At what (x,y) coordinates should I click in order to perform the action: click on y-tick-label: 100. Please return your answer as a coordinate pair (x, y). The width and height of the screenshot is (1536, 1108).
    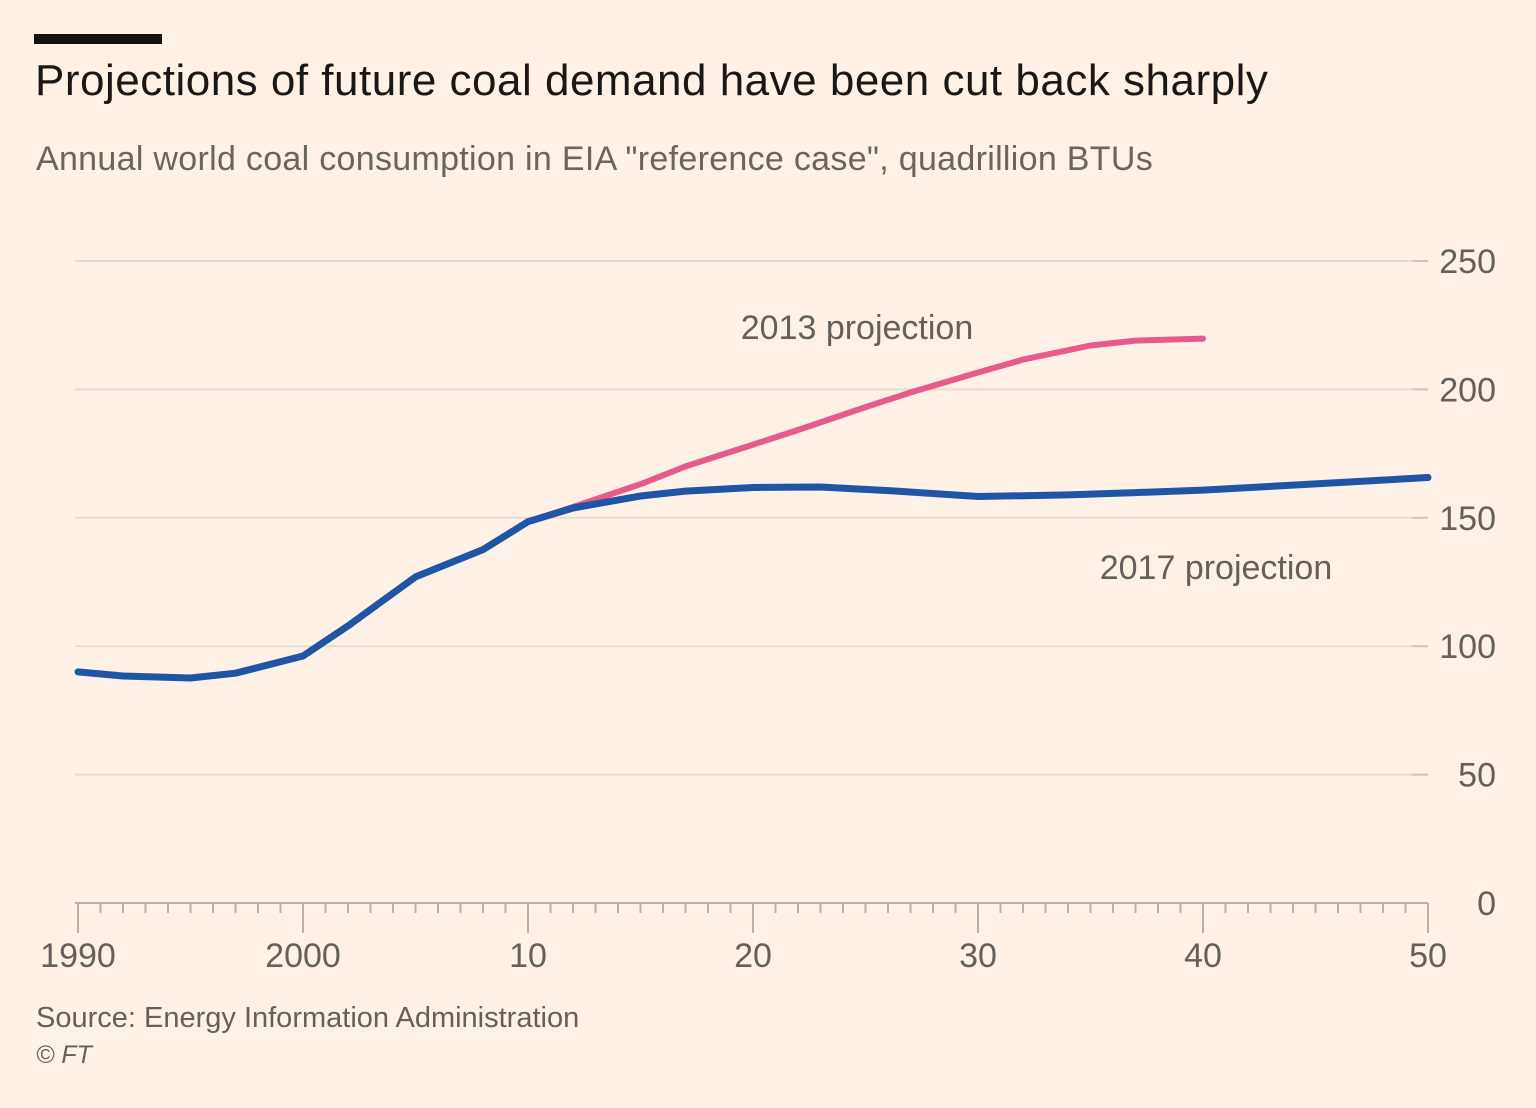
    Looking at the image, I should click on (1467, 647).